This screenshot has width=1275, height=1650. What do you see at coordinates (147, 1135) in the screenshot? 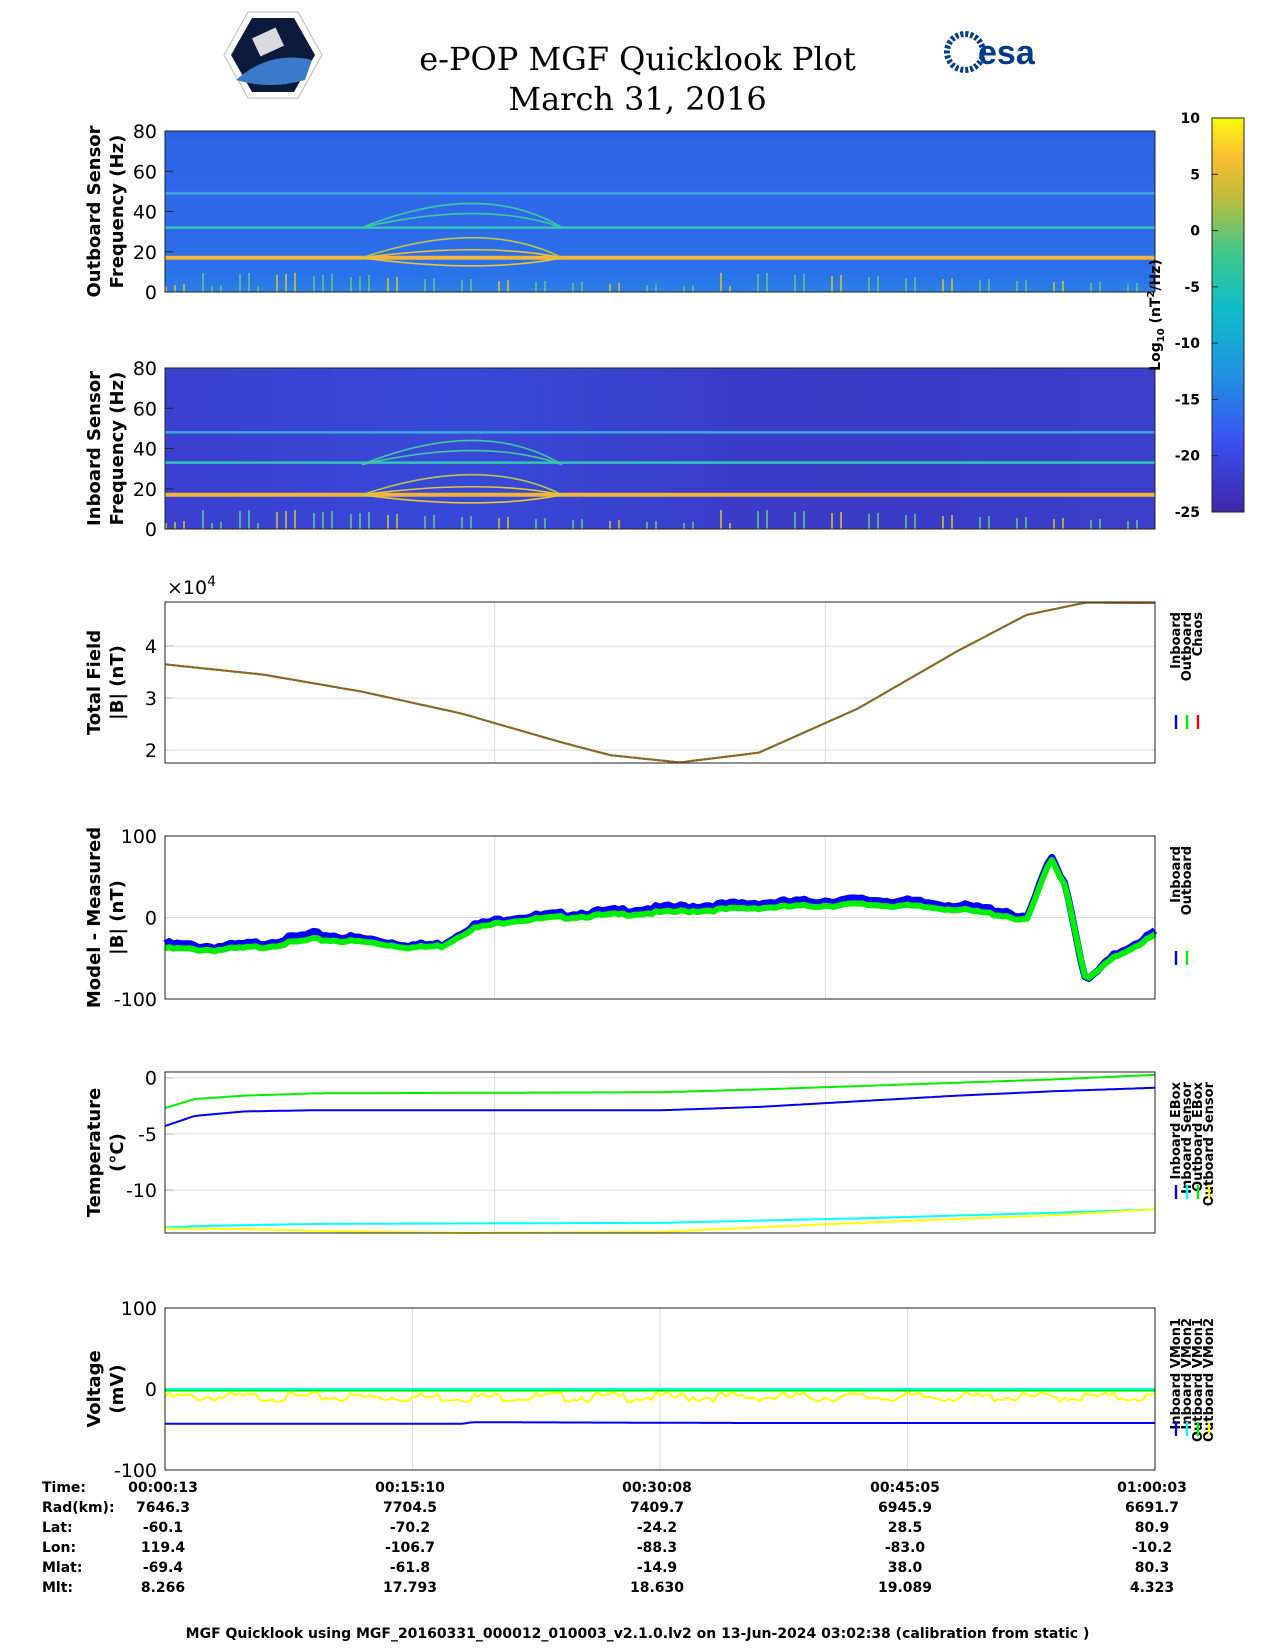
I see `panel-4-ytick: -5` at bounding box center [147, 1135].